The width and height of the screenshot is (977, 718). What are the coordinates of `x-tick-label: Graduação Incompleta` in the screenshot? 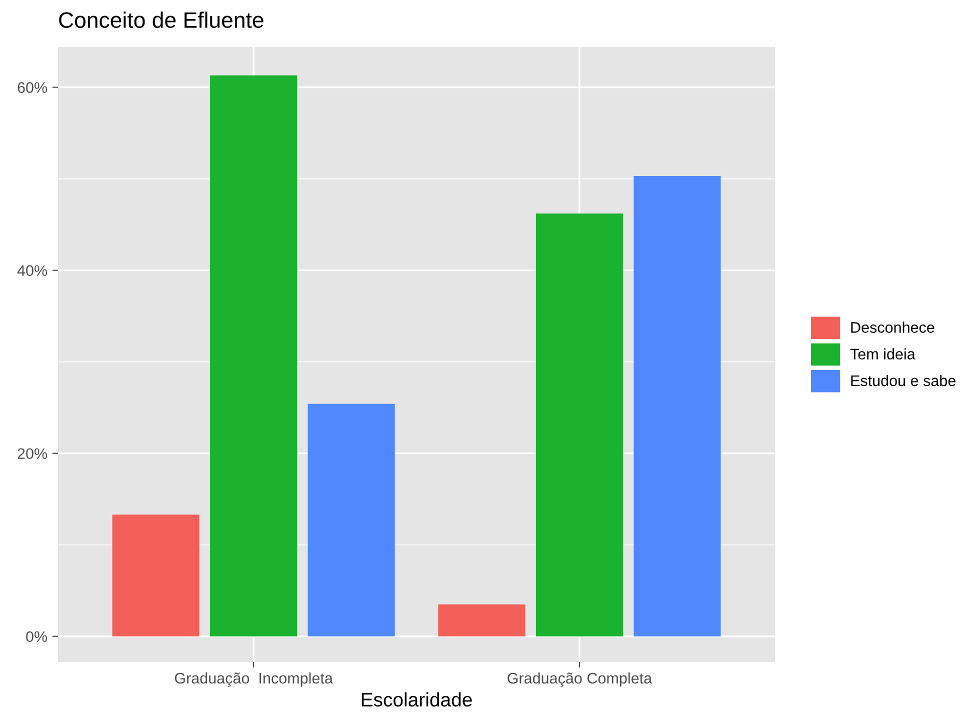 It's located at (253, 679).